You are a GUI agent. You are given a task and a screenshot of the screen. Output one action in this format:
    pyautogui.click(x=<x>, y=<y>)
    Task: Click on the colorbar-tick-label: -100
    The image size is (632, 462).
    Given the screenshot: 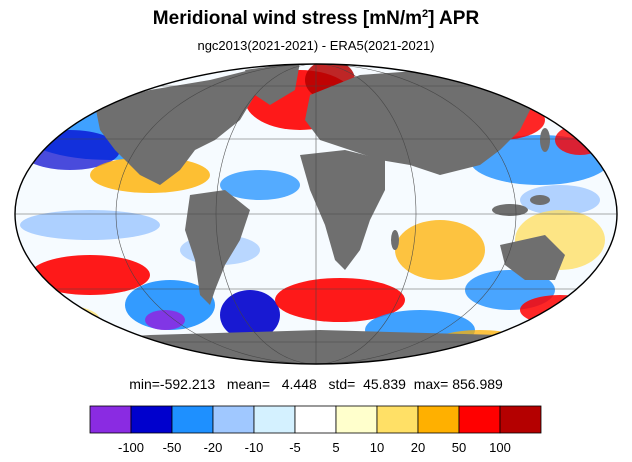 What is the action you would take?
    pyautogui.click(x=131, y=447)
    